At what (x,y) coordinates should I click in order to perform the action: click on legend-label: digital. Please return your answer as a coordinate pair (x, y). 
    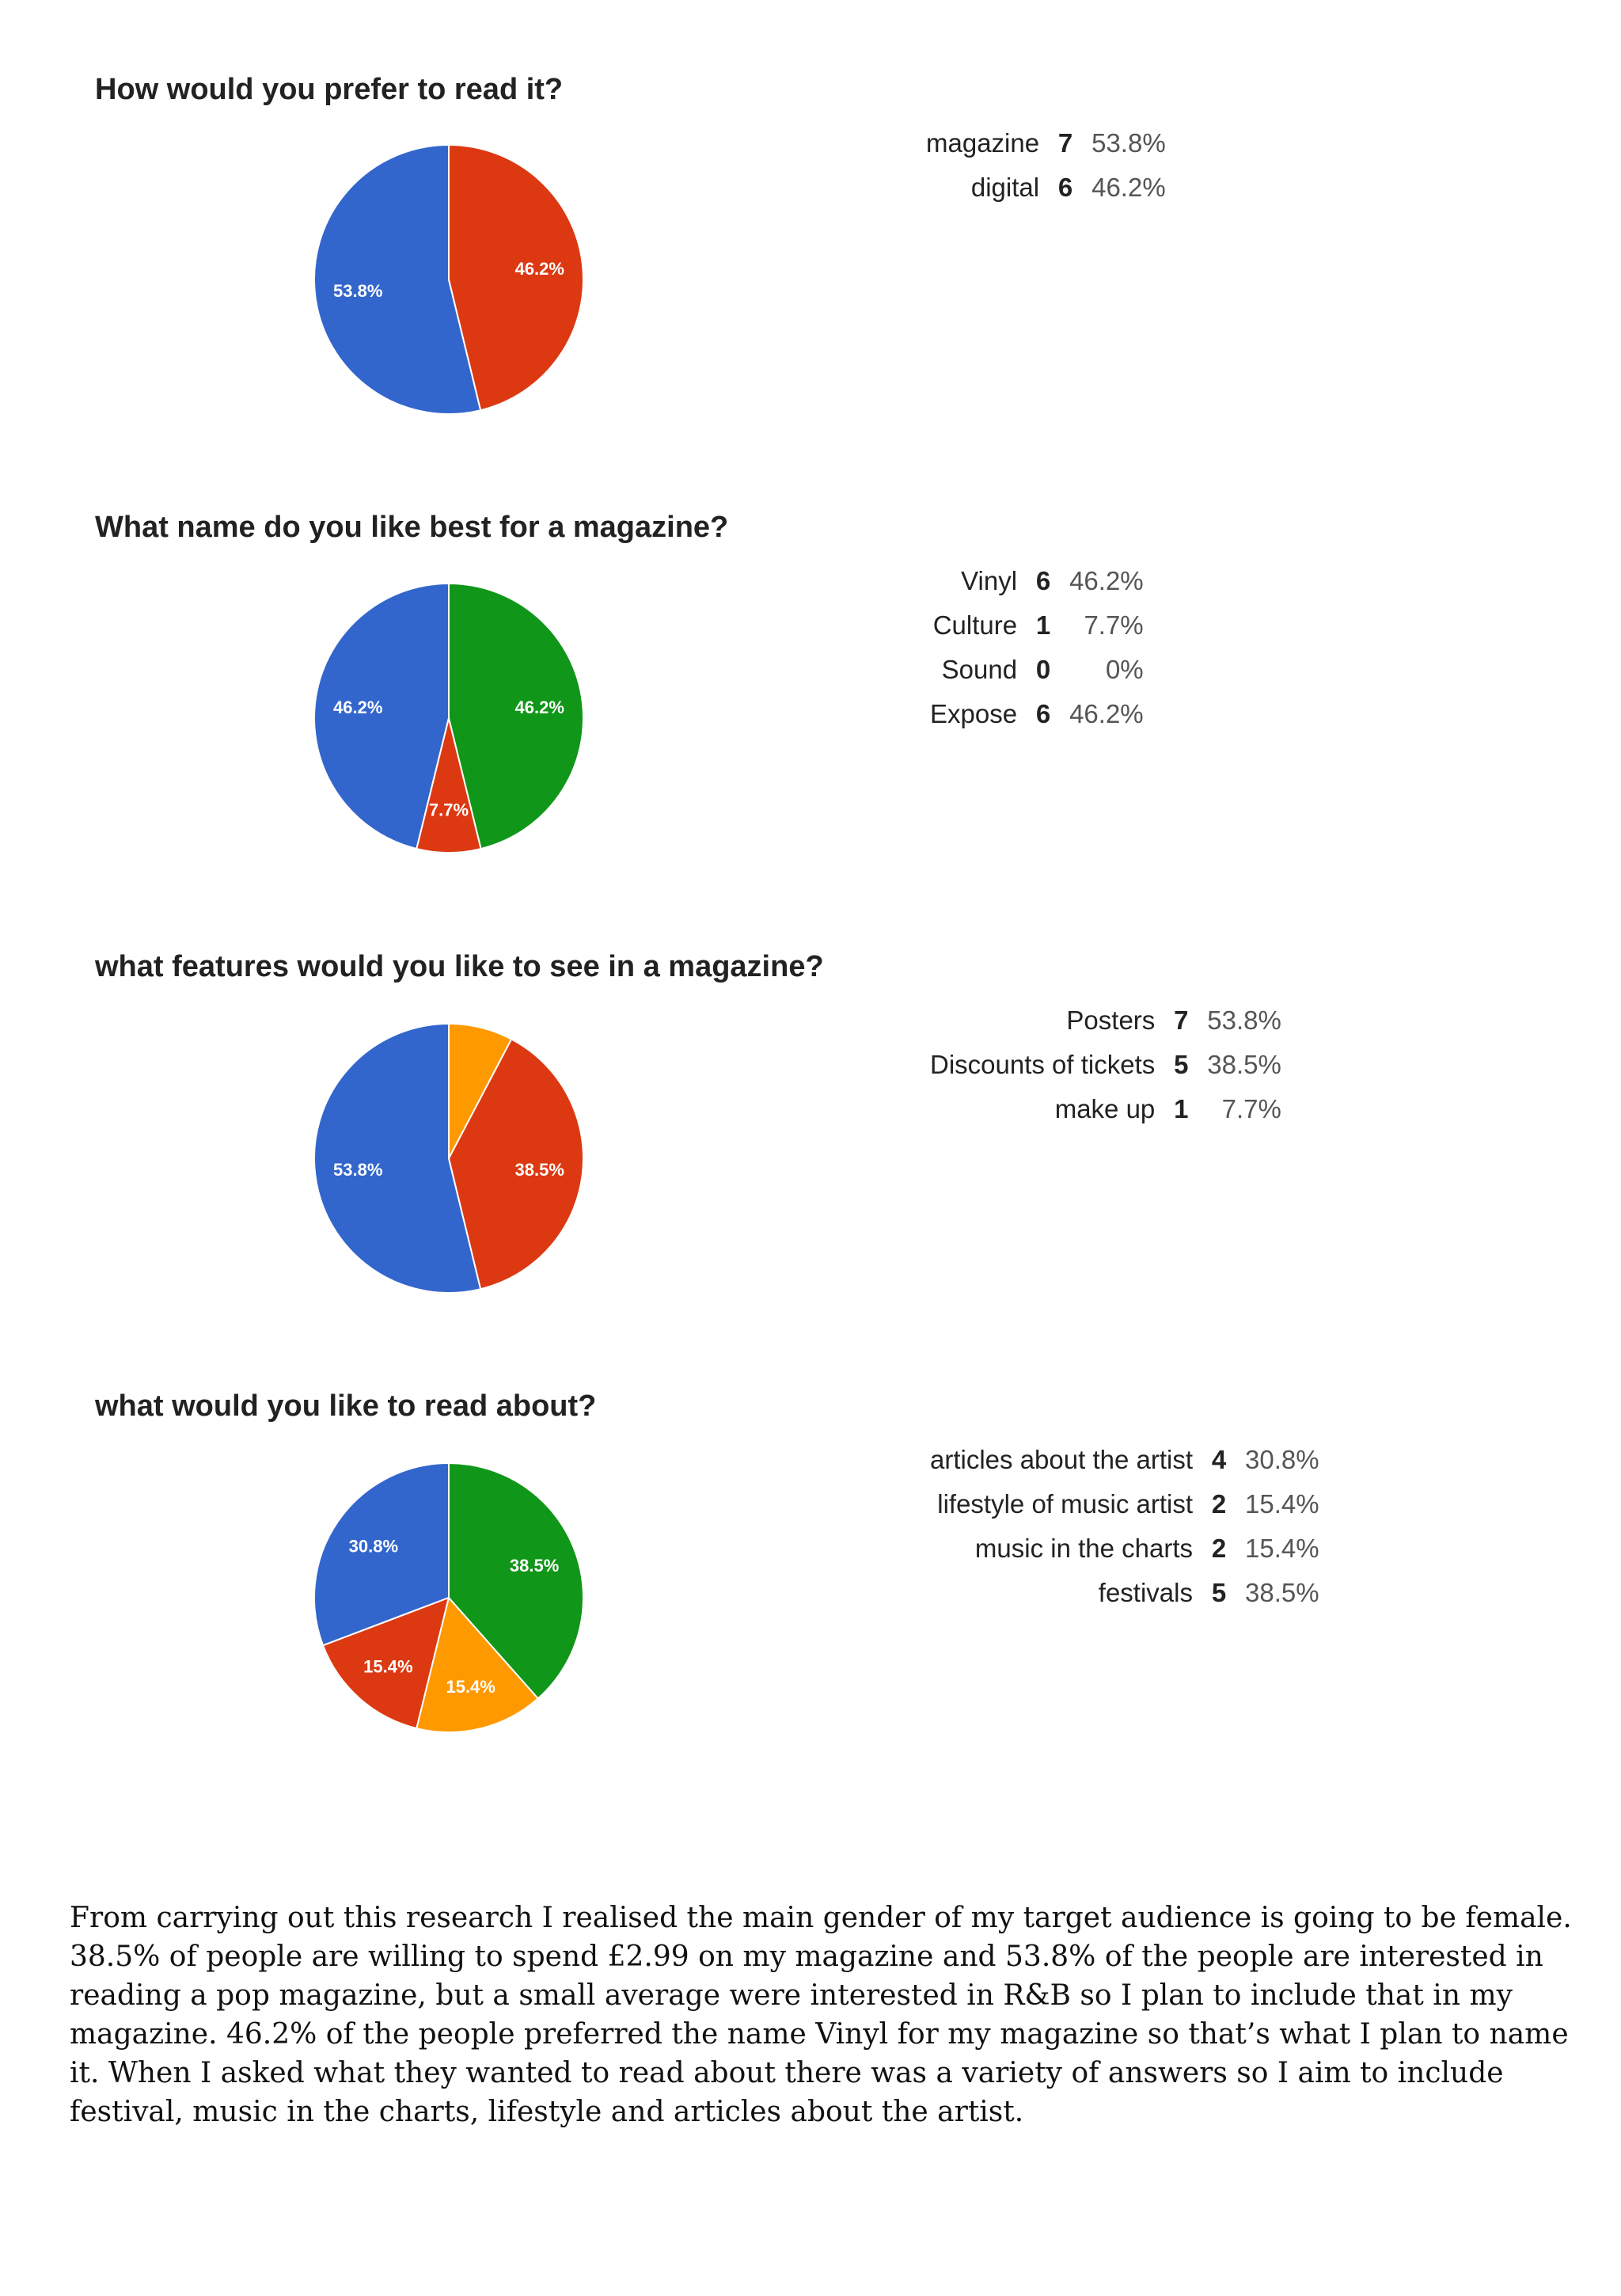
    Looking at the image, I should click on (1005, 187).